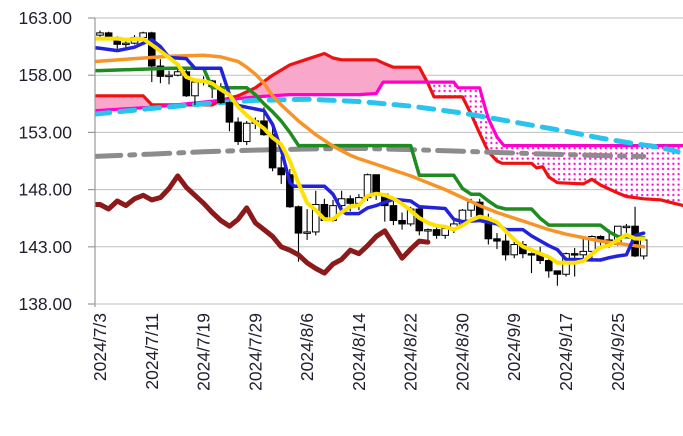 Image resolution: width=683 pixels, height=436 pixels. I want to click on x-axis-label: 2024/9/9, so click(514, 347).